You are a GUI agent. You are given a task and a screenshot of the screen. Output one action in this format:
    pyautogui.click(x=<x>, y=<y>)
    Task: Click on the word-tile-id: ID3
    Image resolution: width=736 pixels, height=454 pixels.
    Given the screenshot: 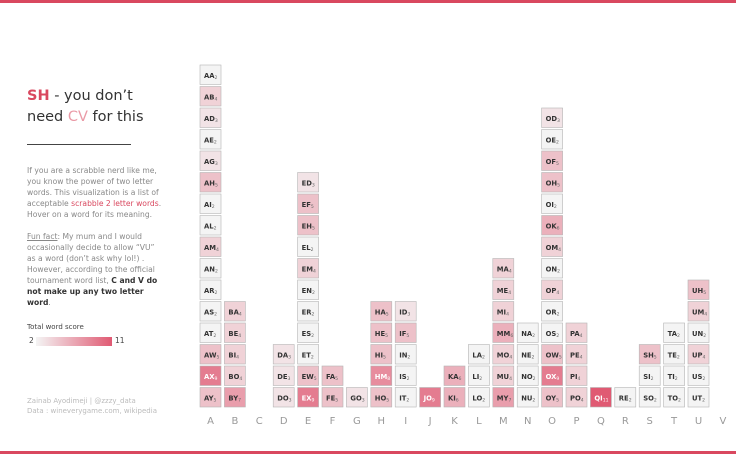 What is the action you would take?
    pyautogui.click(x=405, y=311)
    